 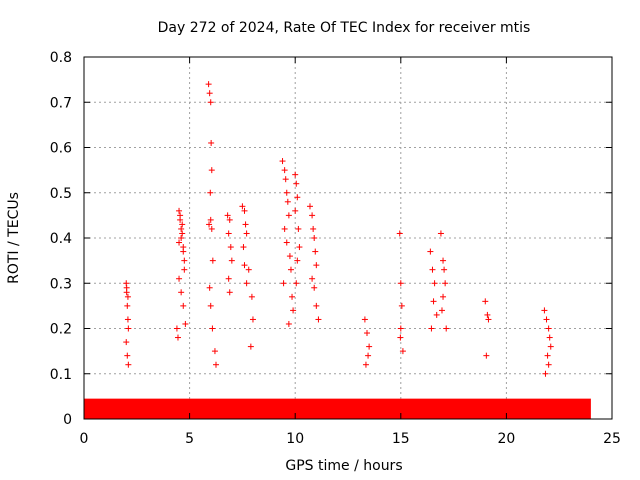 I want to click on x-tick-label: 25, so click(x=612, y=439).